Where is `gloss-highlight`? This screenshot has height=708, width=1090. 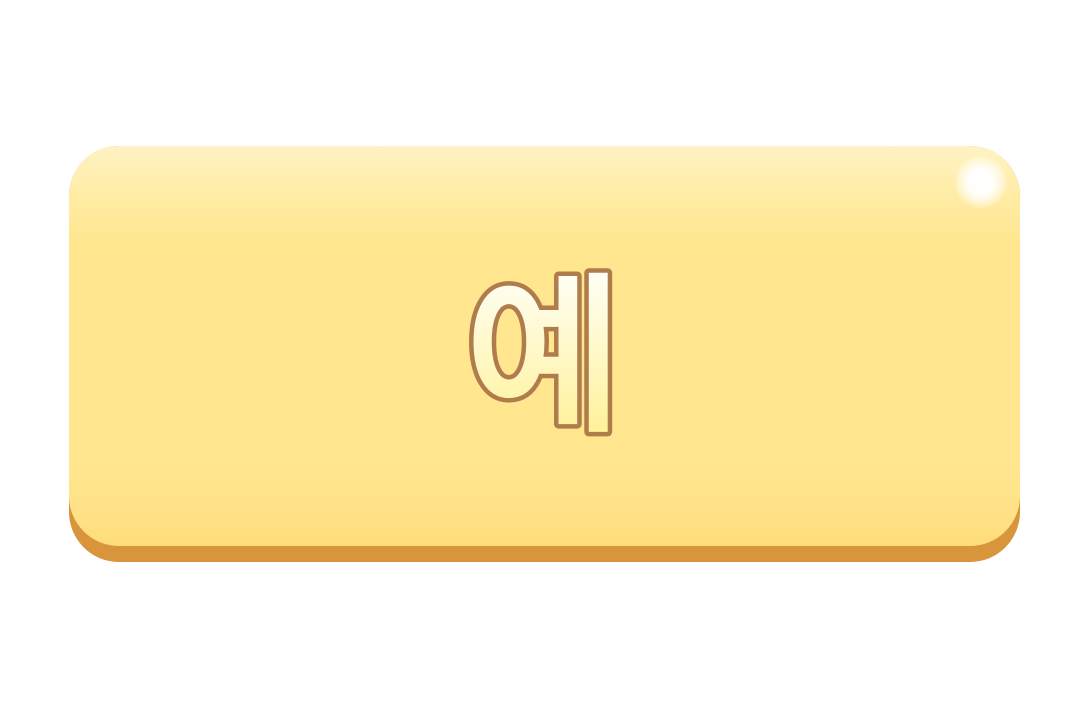
gloss-highlight is located at coordinates (981, 182).